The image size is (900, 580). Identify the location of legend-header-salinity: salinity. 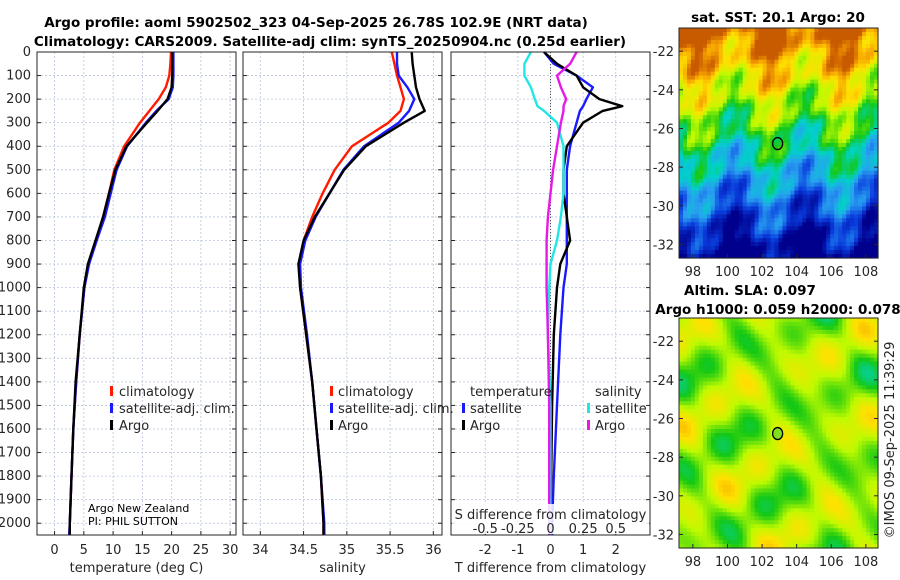
(618, 392).